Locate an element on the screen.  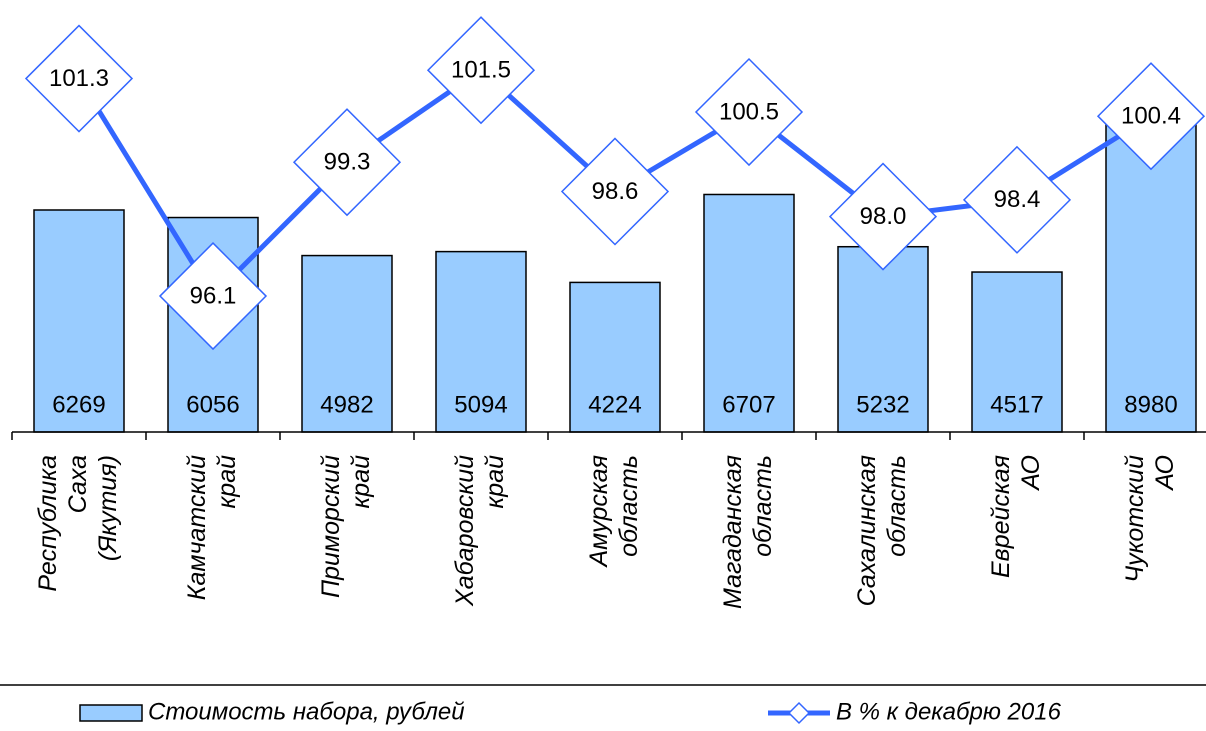
line-value-label: 98.0 is located at coordinates (883, 216).